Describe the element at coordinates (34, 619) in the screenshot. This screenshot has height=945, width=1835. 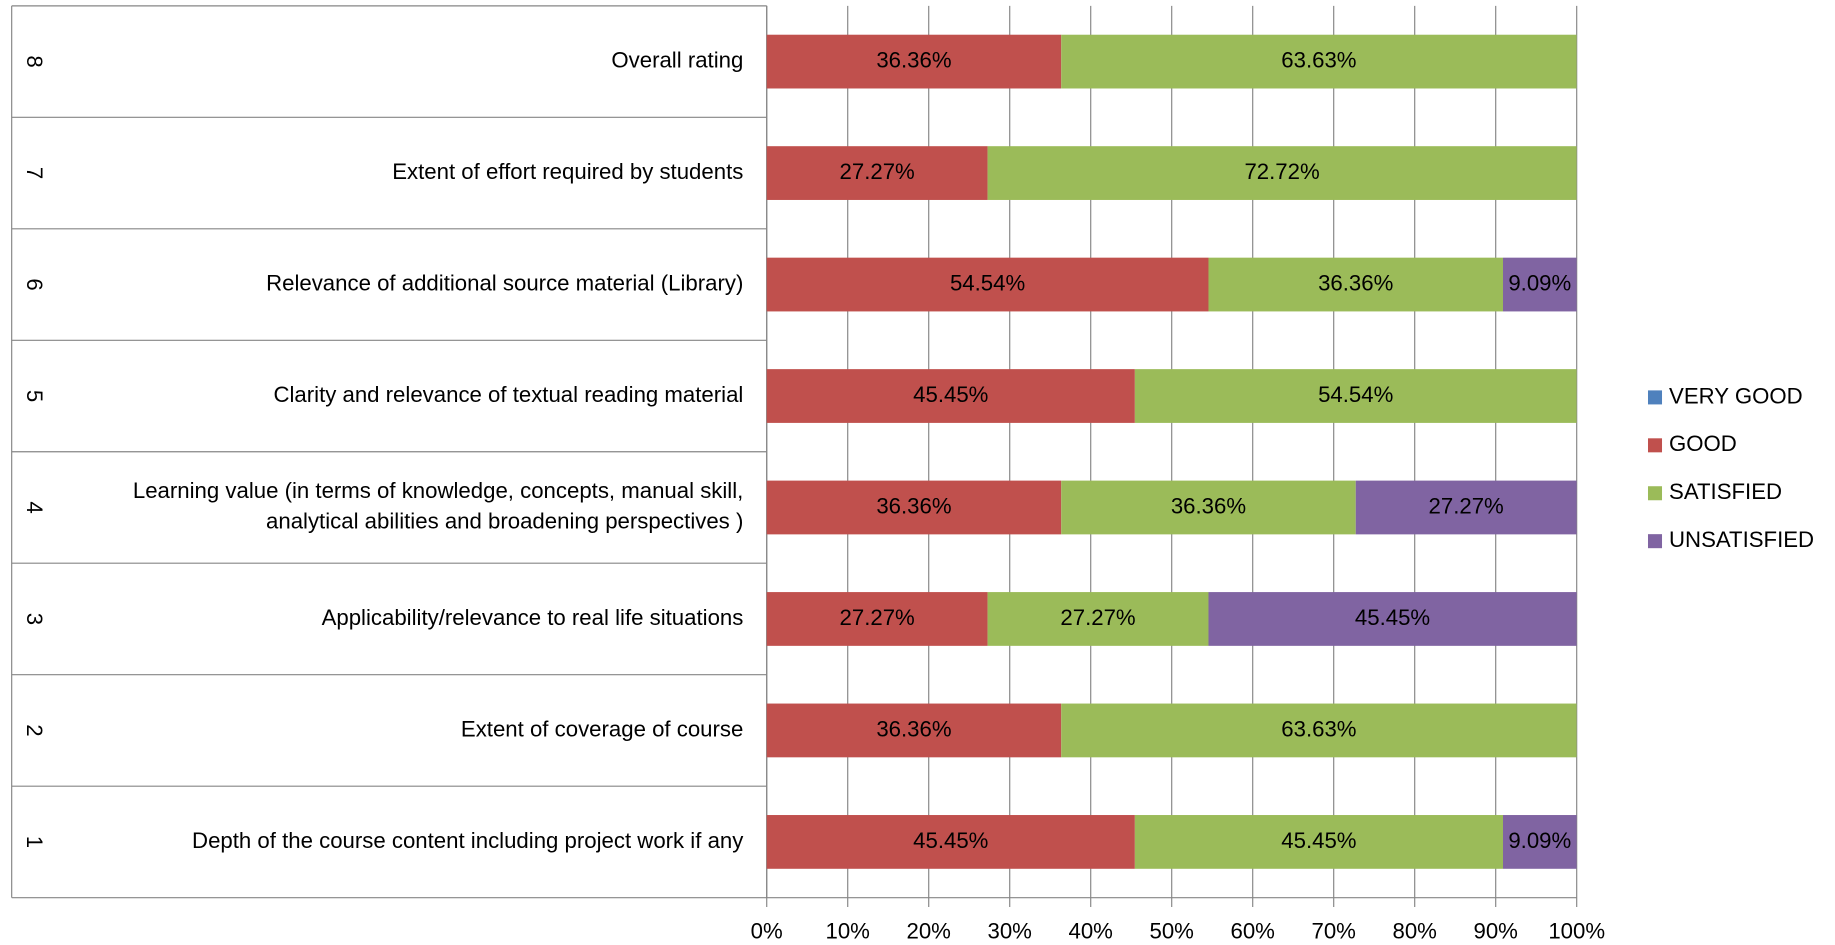
I see `category-number: 3` at that location.